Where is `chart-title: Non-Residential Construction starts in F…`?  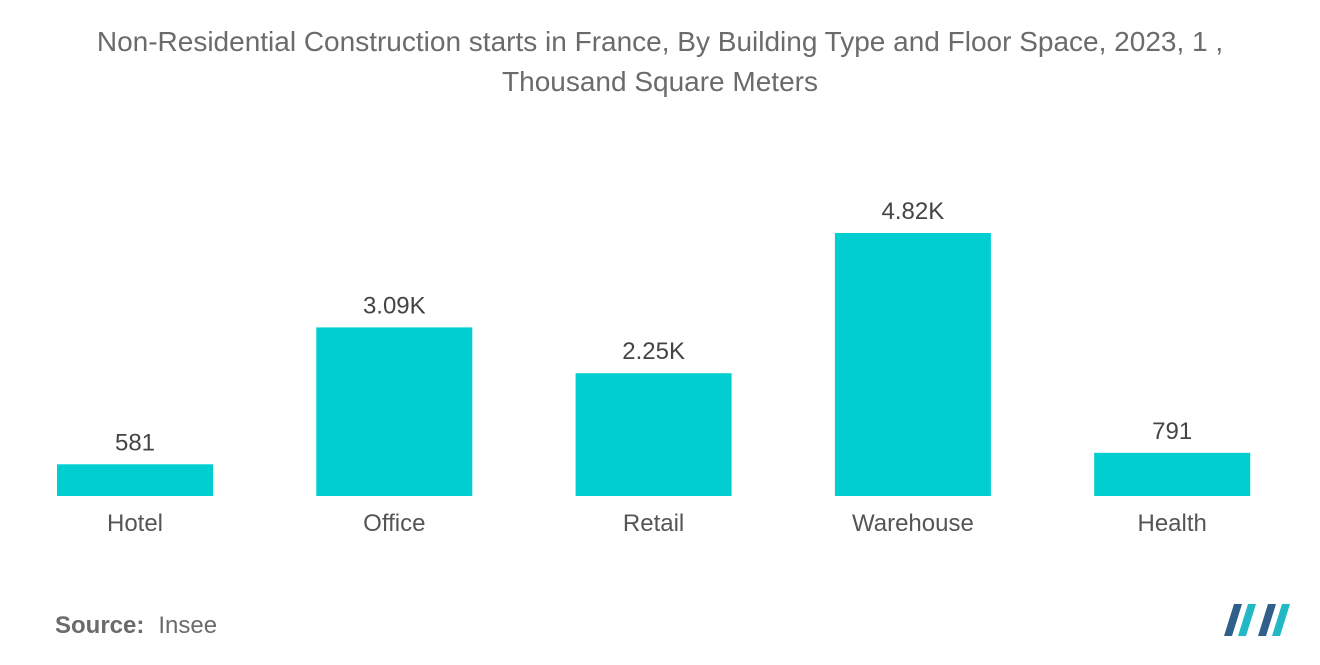 chart-title: Non-Residential Construction starts in F… is located at coordinates (660, 62).